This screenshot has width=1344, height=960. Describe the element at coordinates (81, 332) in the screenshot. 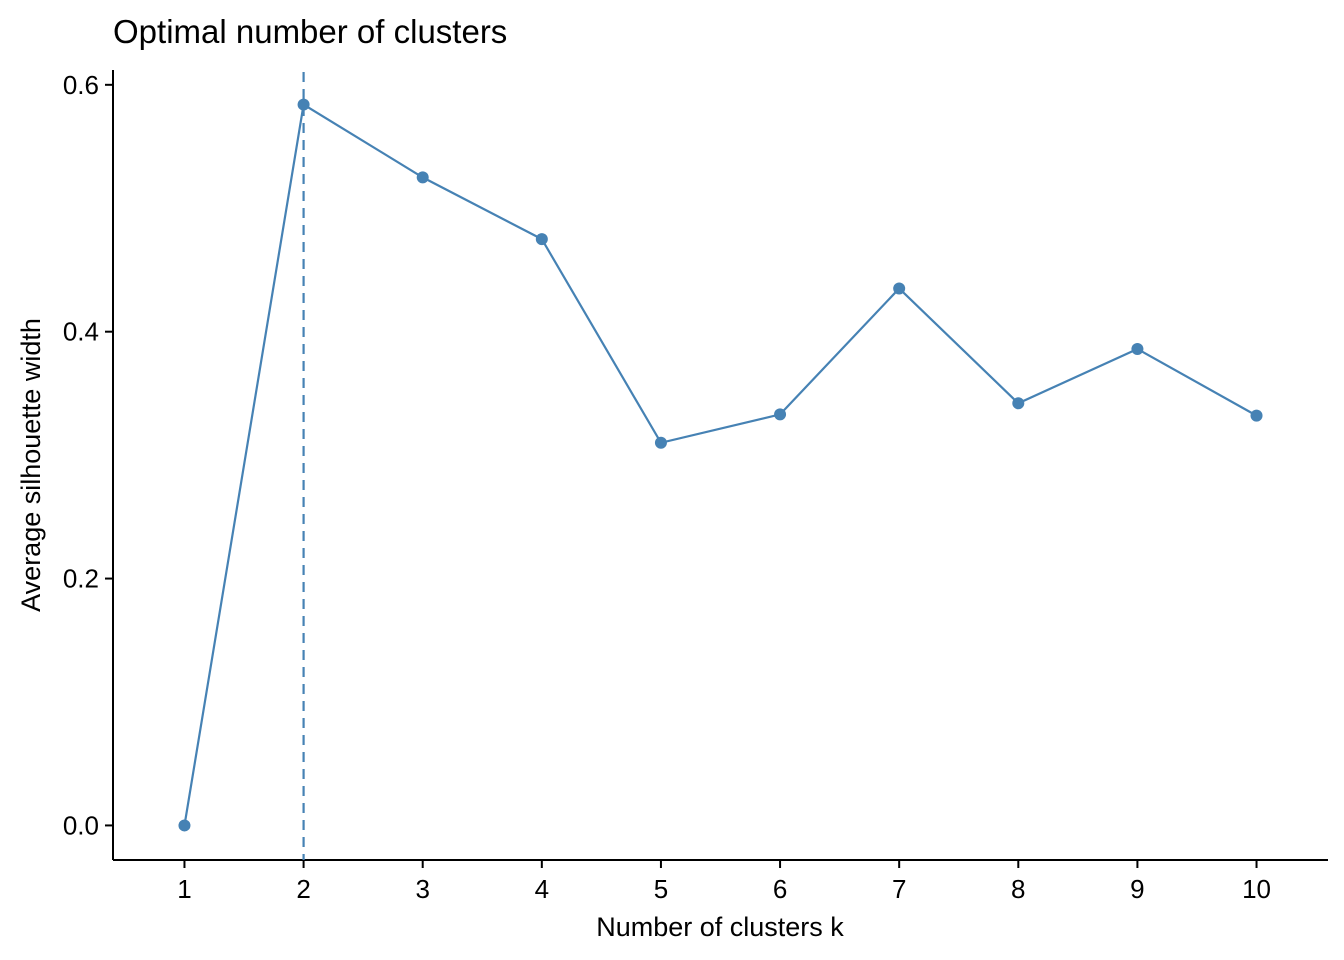

I see `y-tick-label: 0.4` at that location.